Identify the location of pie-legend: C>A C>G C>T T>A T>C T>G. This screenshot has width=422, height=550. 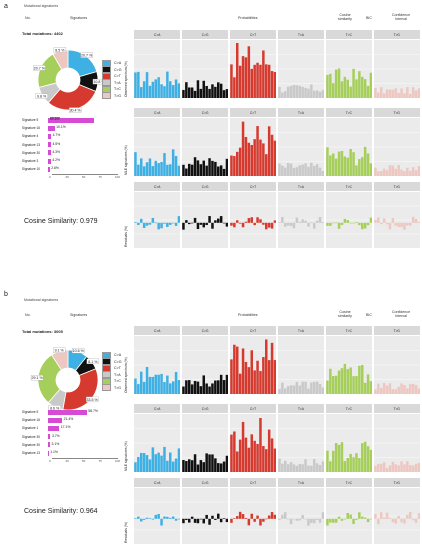
(112, 79).